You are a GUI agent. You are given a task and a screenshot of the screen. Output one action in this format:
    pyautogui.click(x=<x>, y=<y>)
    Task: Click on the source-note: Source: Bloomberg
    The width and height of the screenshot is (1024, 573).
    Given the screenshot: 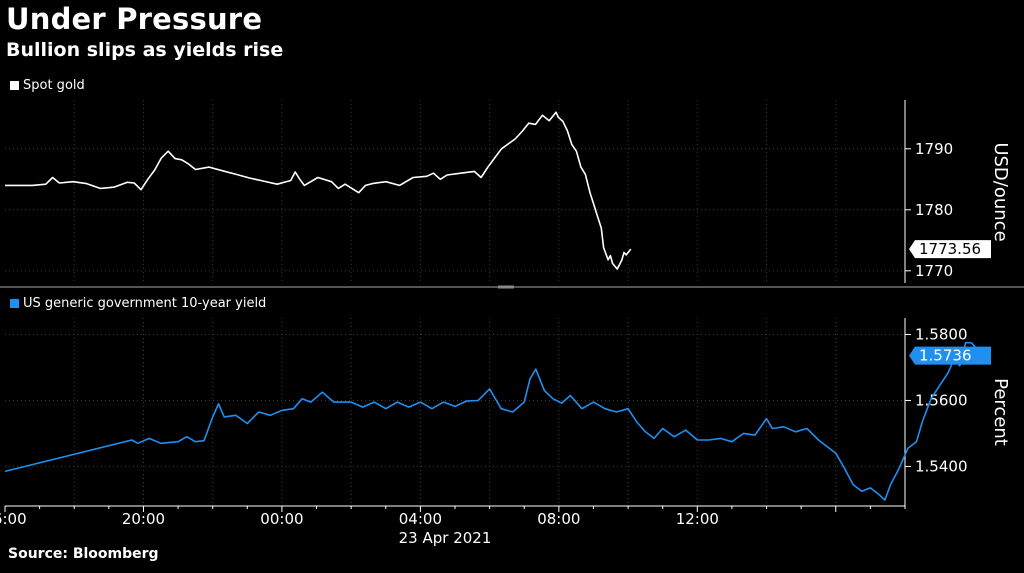 What is the action you would take?
    pyautogui.click(x=83, y=554)
    